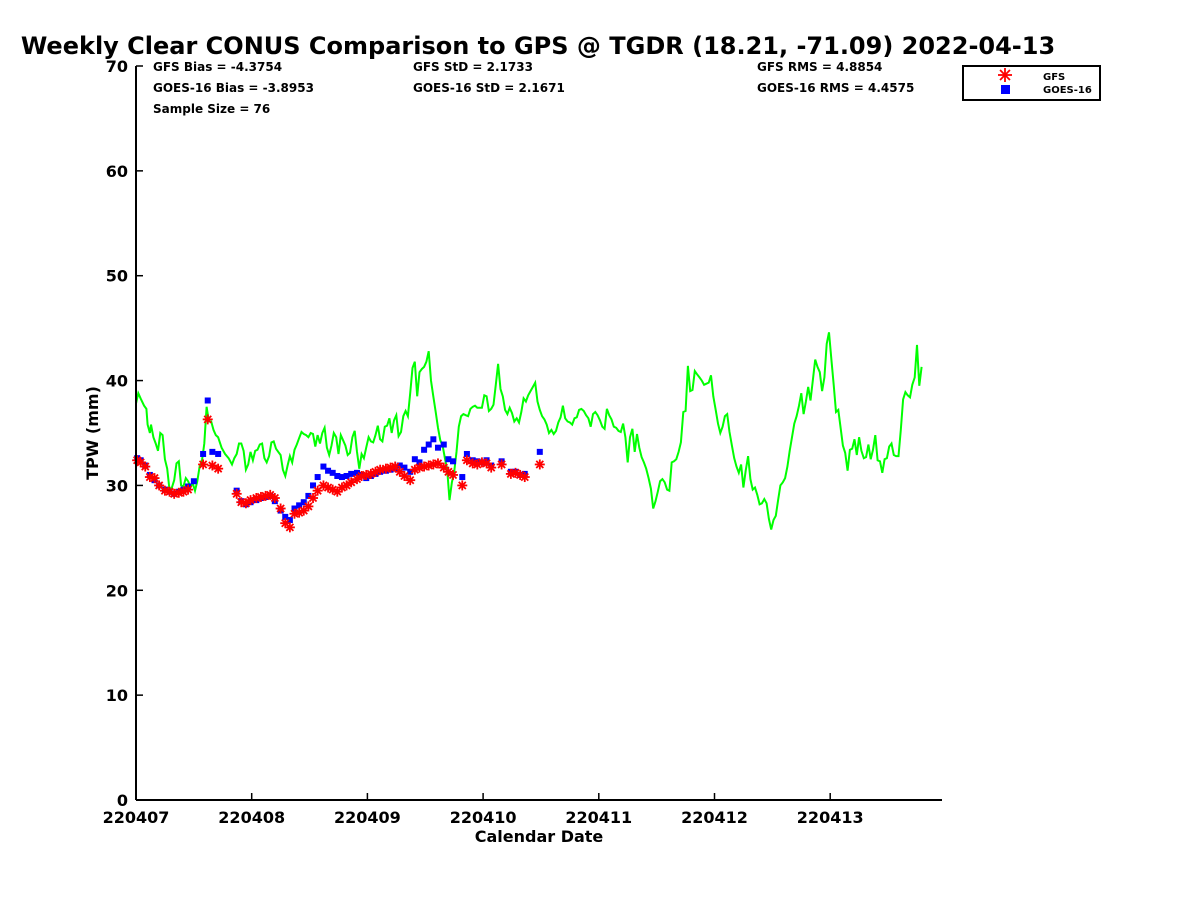 The width and height of the screenshot is (1200, 900). Describe the element at coordinates (598, 817) in the screenshot. I see `x-tick-label: 220411` at that location.